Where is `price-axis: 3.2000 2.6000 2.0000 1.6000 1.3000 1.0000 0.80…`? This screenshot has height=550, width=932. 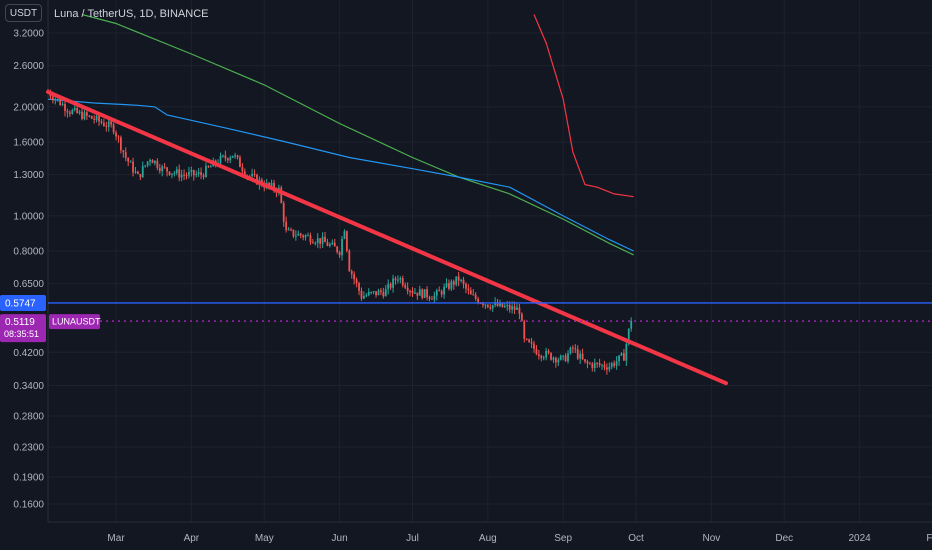 price-axis: 3.2000 2.6000 2.0000 1.6000 1.3000 1.0000 0.80… is located at coordinates (31, 261).